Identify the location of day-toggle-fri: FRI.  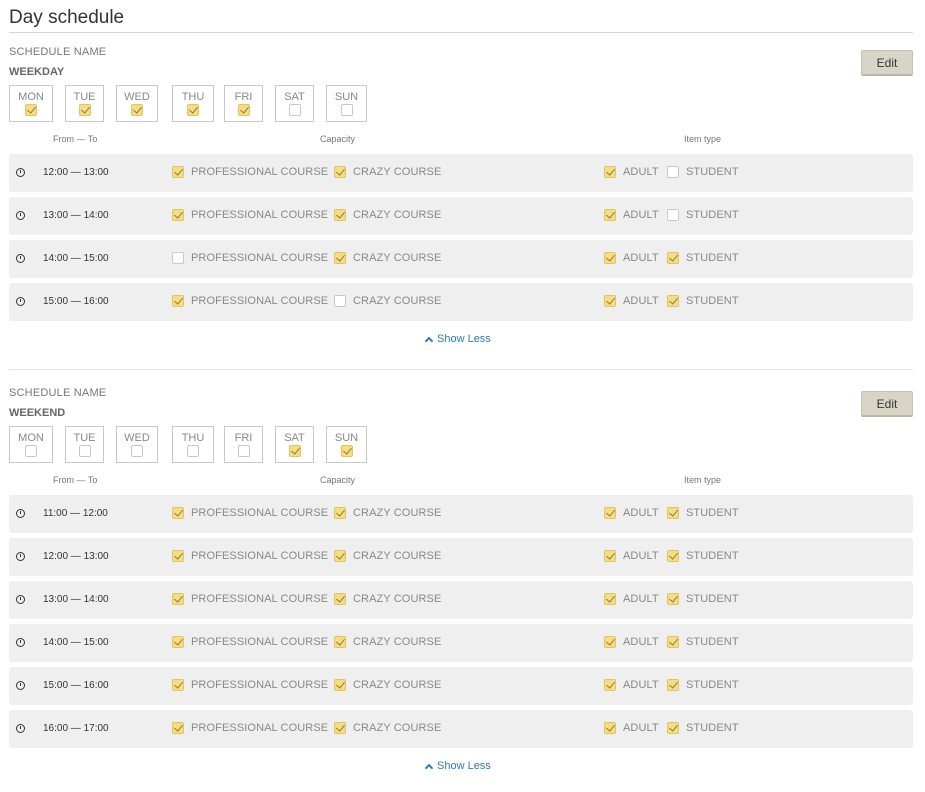
(243, 444).